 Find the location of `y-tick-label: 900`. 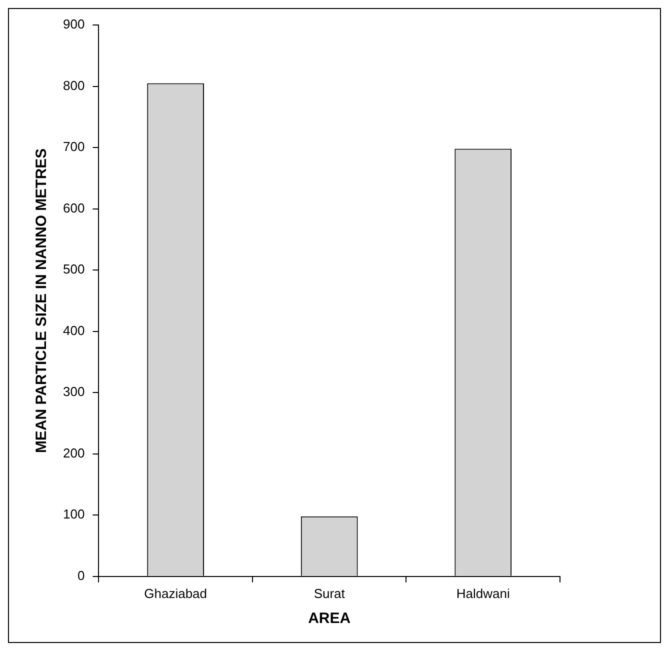

y-tick-label: 900 is located at coordinates (73, 24).